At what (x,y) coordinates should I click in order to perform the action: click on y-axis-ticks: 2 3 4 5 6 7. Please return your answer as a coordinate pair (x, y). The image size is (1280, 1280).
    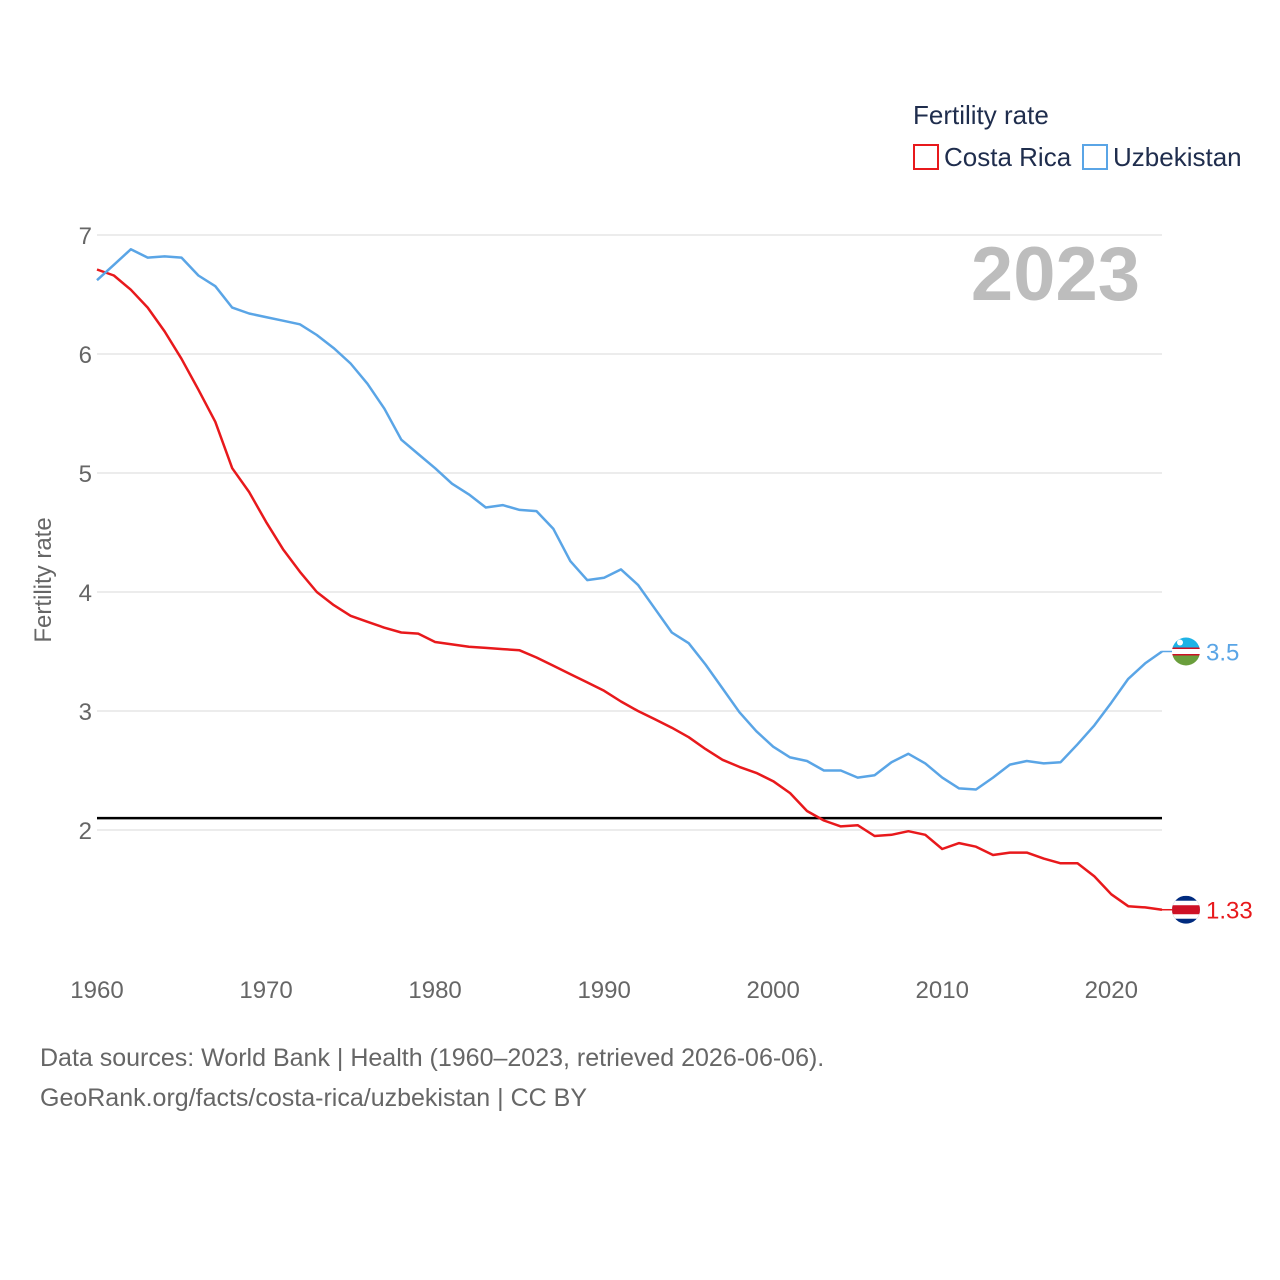
    Looking at the image, I should click on (85, 534).